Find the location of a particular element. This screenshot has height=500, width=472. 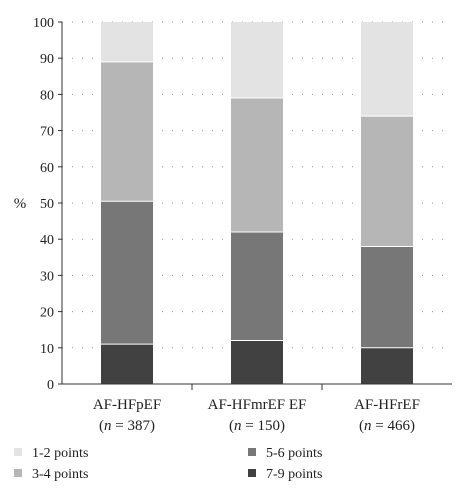

y-tick-label: 60 is located at coordinates (47, 168).